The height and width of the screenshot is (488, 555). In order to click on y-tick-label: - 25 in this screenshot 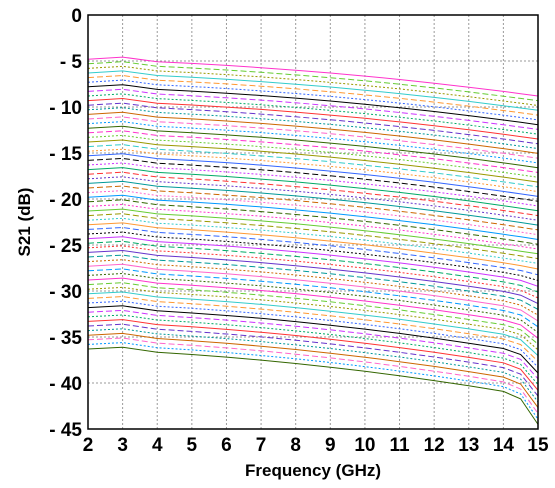, I will do `click(65, 246)`.